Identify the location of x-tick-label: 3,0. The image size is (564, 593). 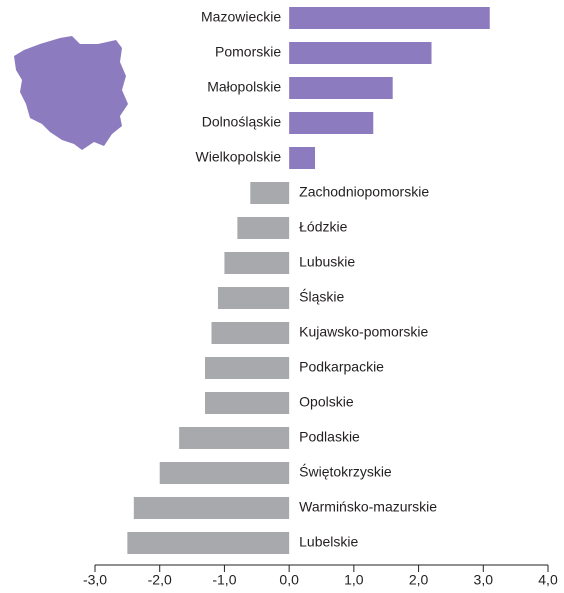
(484, 580).